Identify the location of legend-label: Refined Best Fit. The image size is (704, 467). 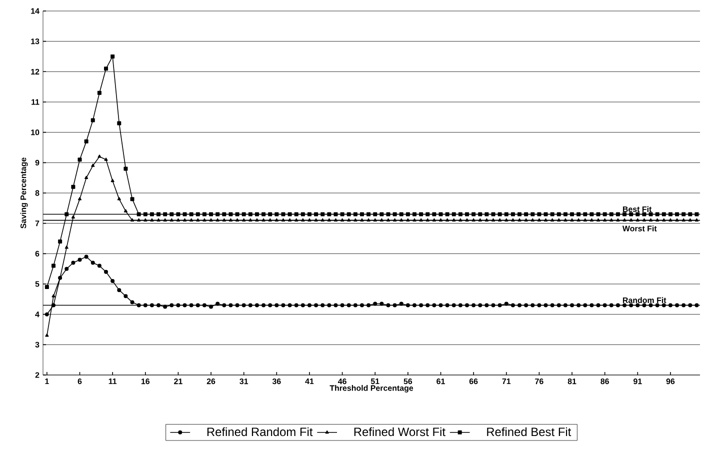
(529, 431).